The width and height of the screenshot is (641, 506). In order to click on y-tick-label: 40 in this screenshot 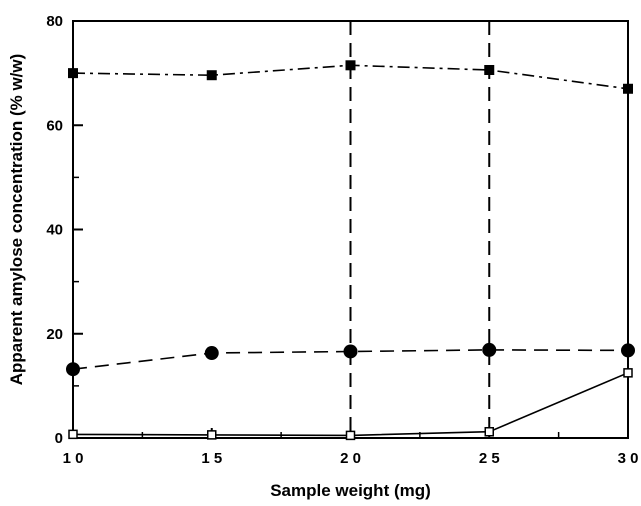, I will do `click(54, 230)`.